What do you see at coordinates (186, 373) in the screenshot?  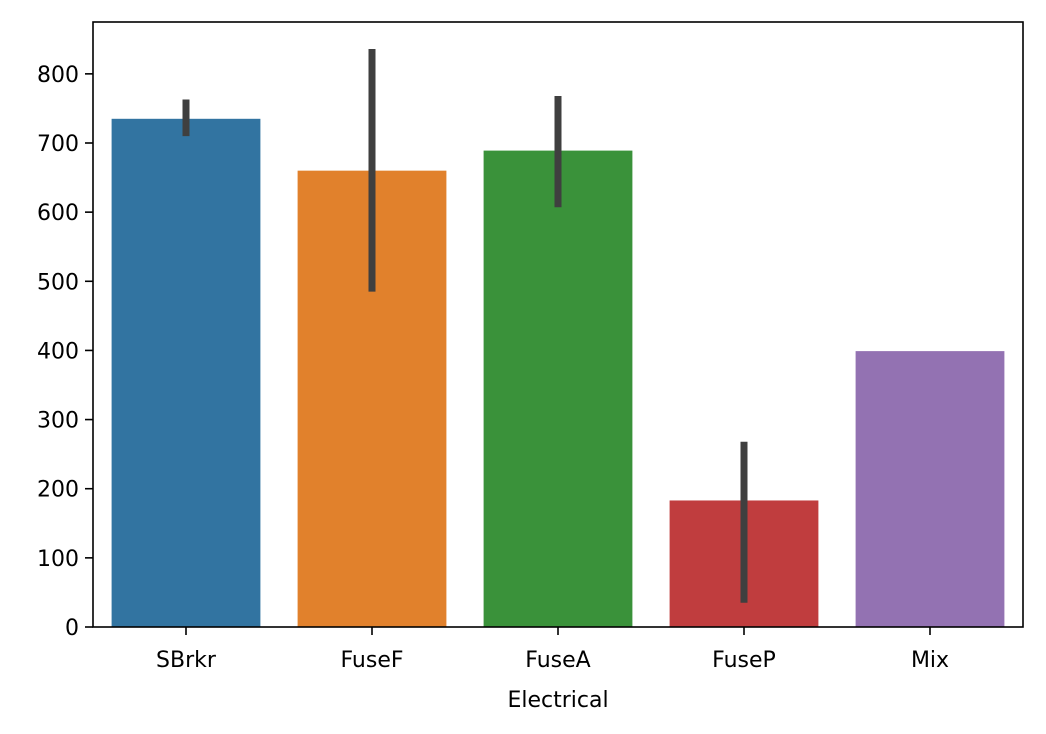 I see `bar-sbrkr` at bounding box center [186, 373].